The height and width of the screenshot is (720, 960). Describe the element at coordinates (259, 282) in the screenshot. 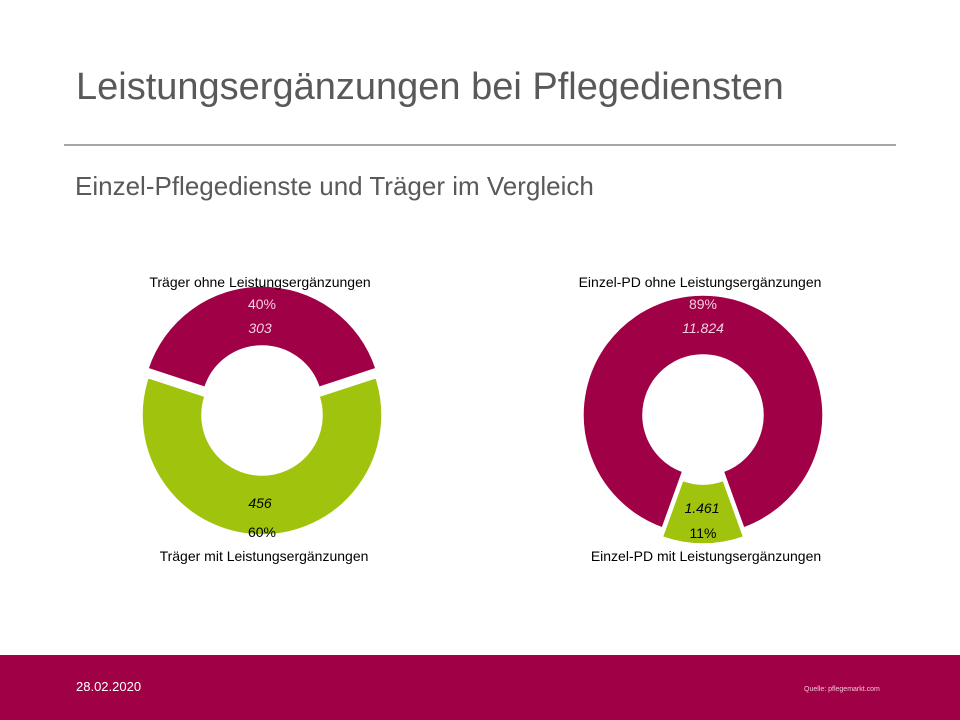

I see `slice-label-traeger-ohne: Träger ohne Leistungsergänzungen` at that location.